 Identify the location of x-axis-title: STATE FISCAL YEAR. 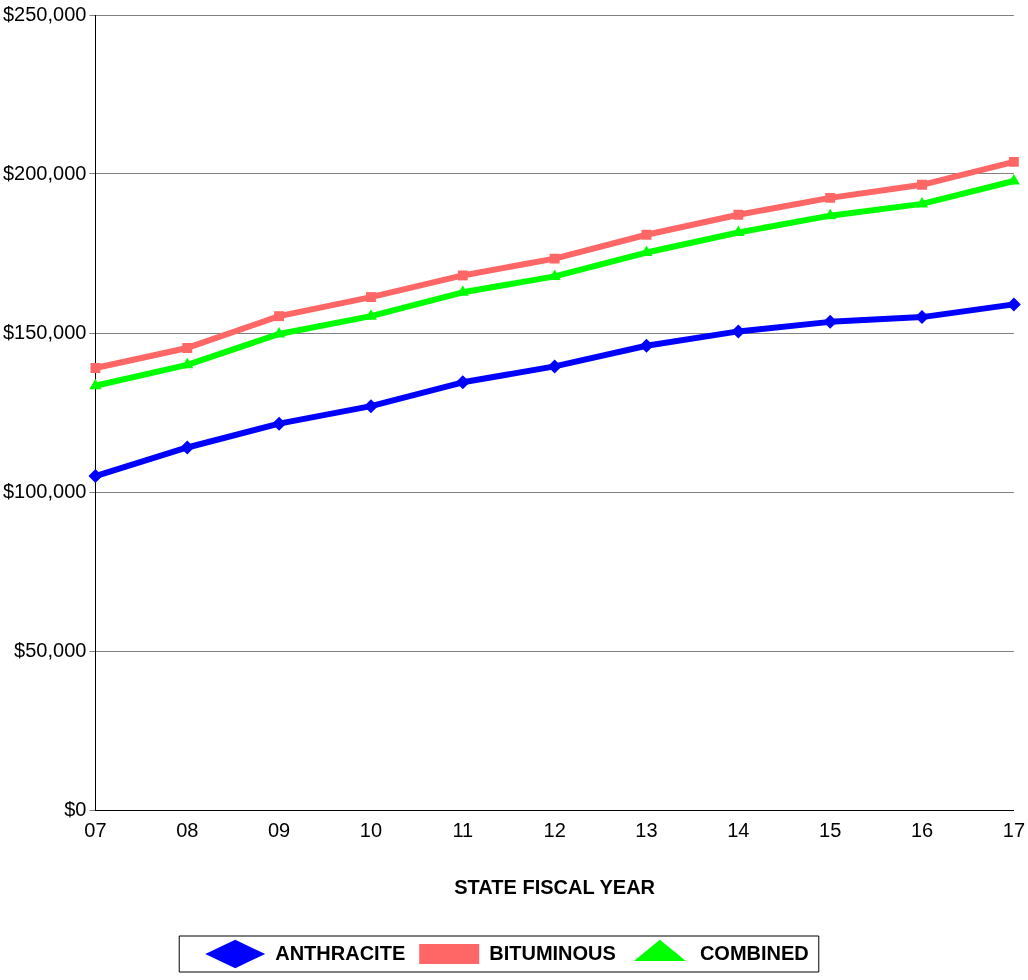
(555, 886).